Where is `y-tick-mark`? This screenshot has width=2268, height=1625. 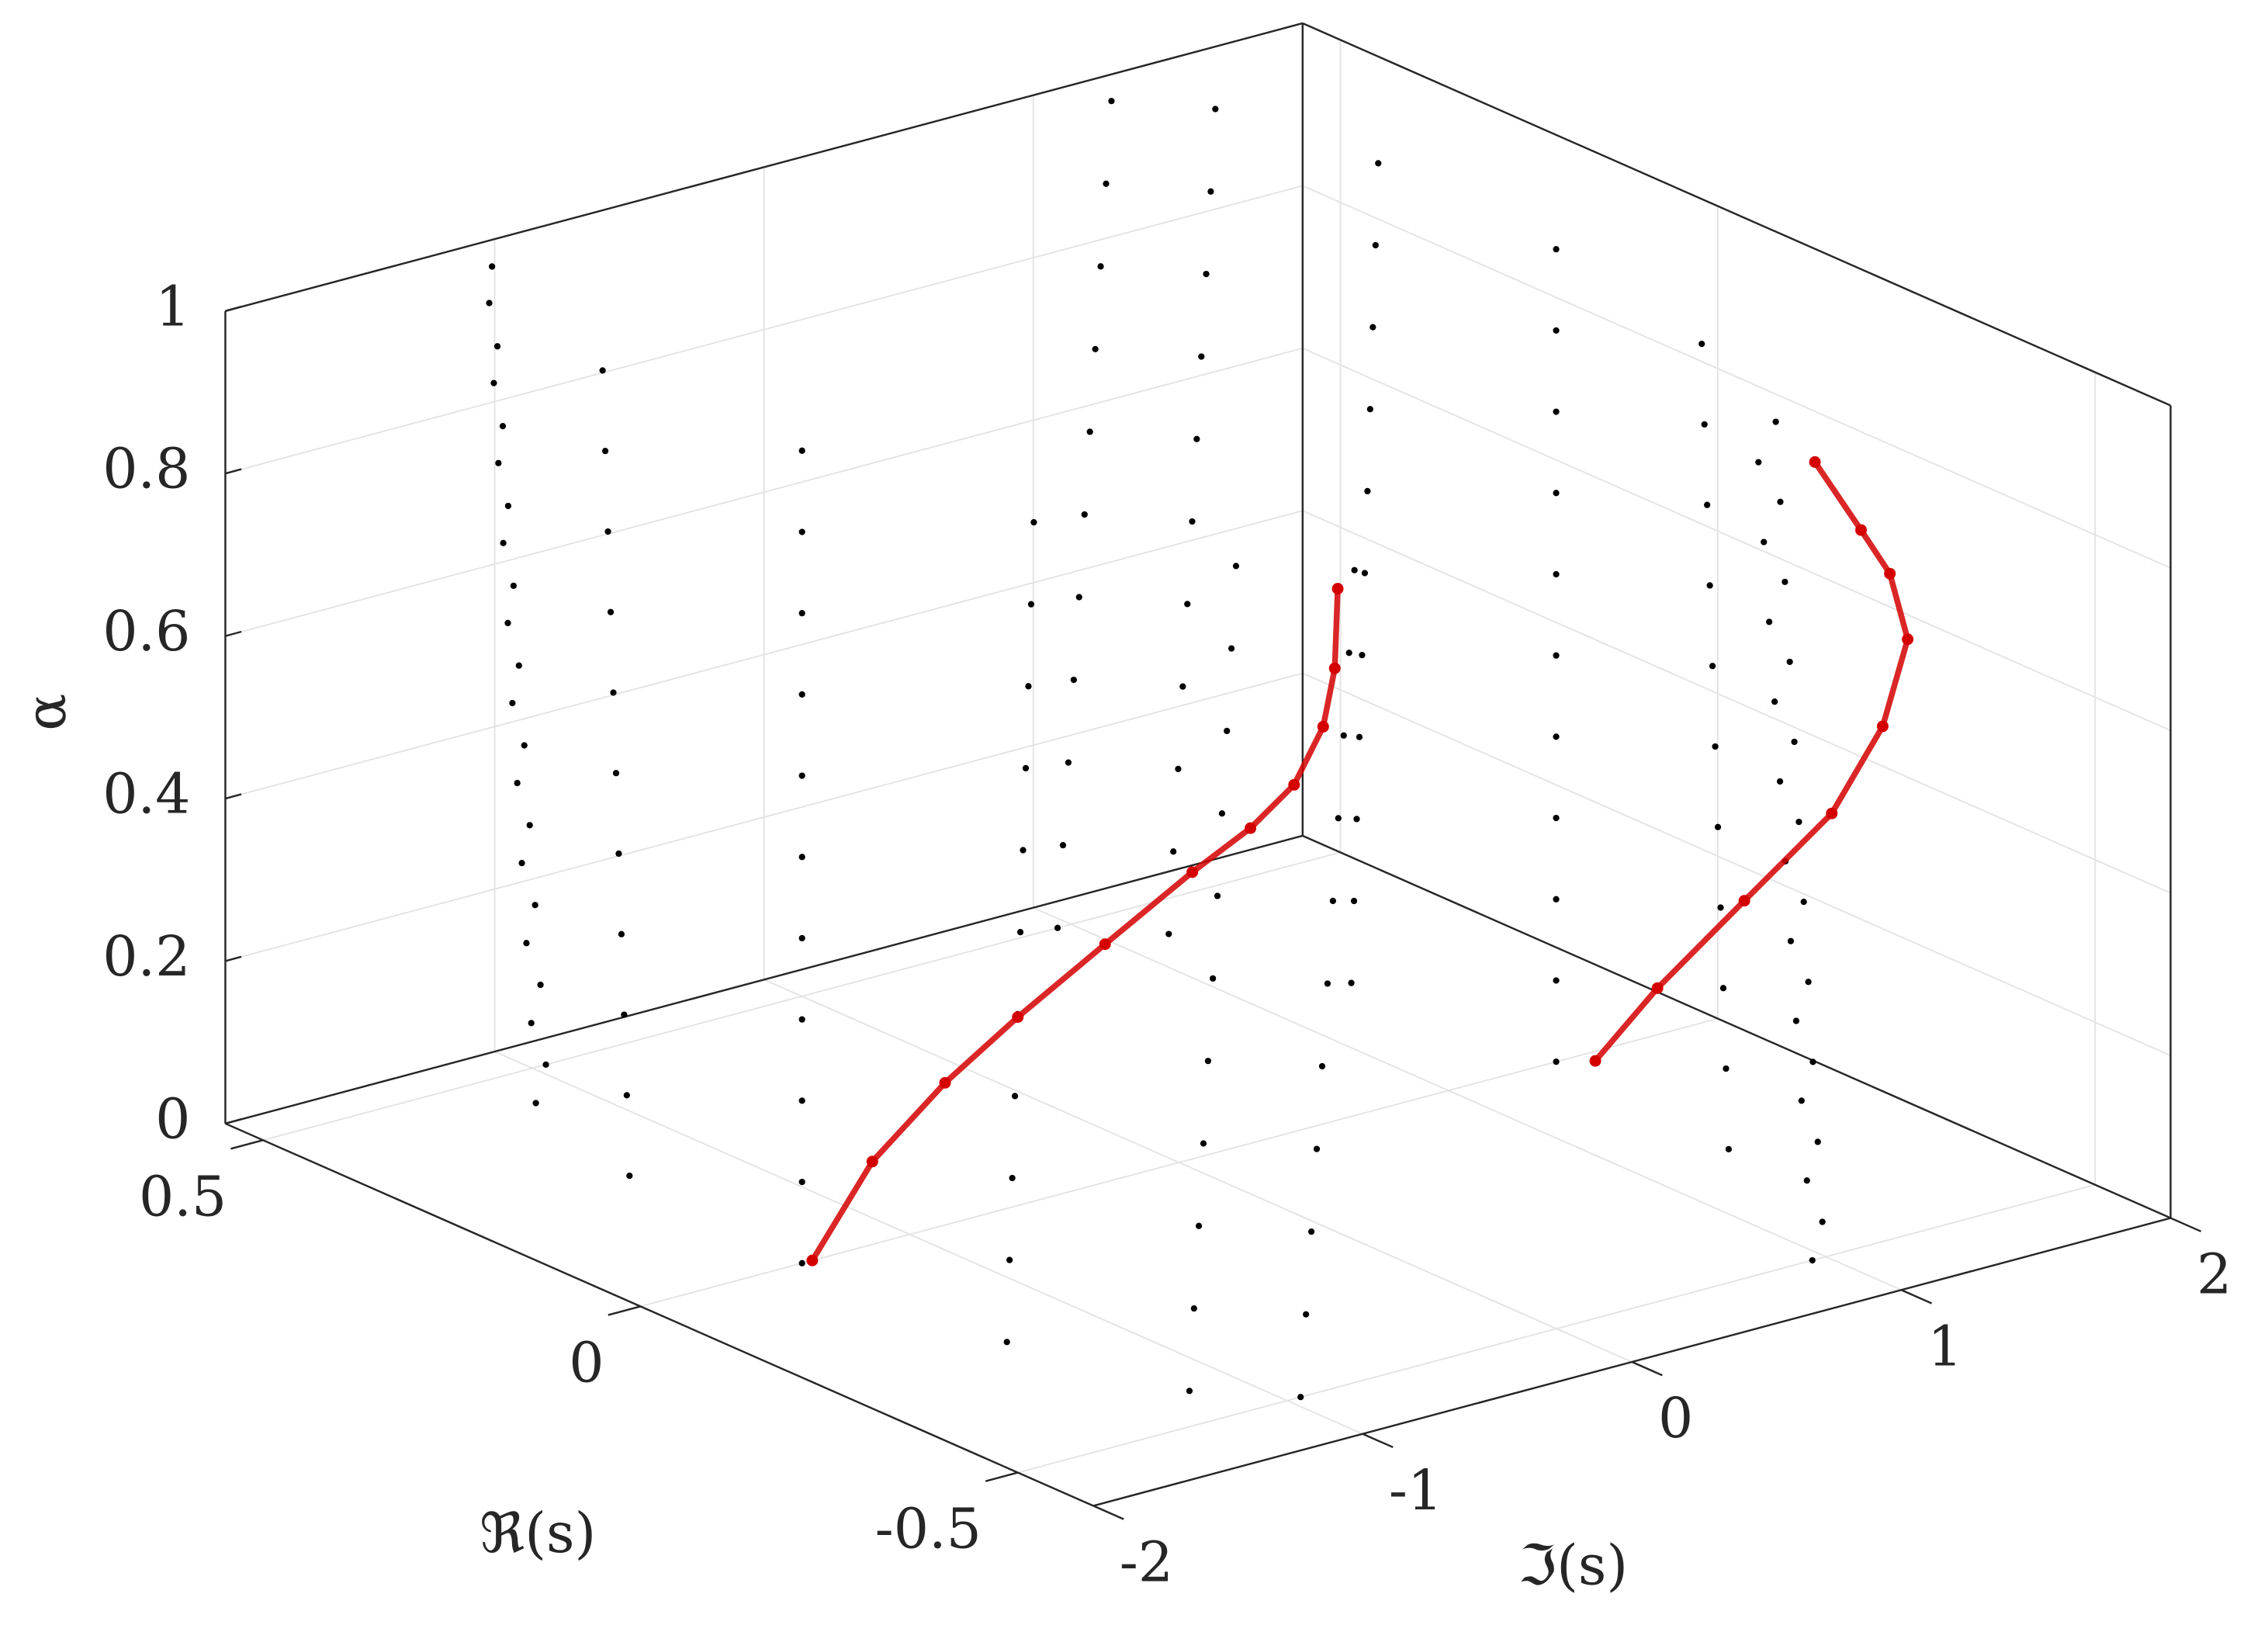
y-tick-mark is located at coordinates (2185, 1225).